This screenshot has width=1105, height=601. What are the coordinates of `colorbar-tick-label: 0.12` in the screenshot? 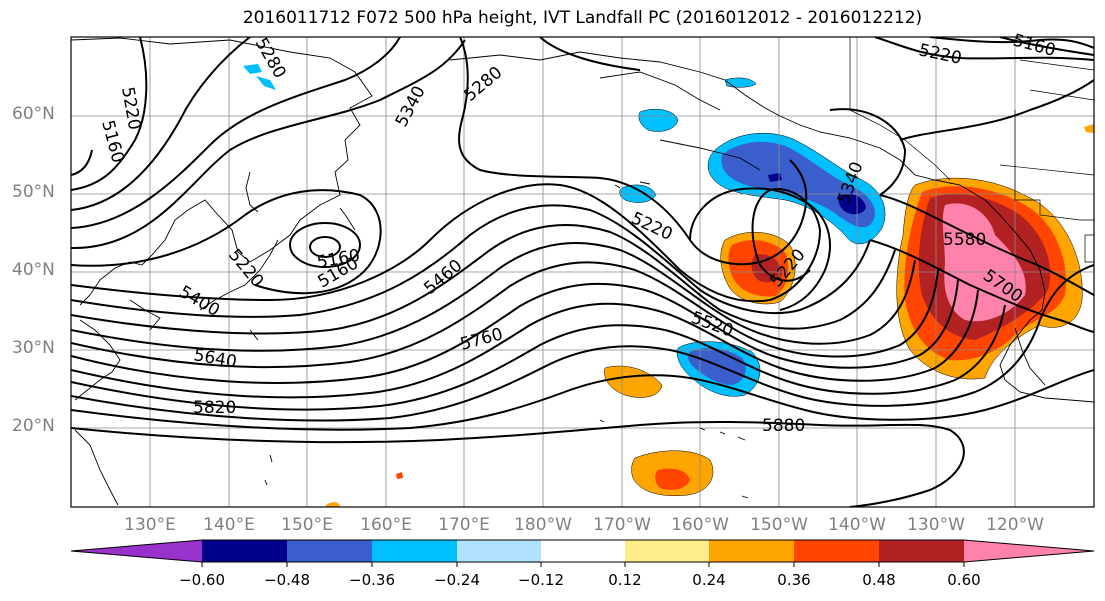 It's located at (625, 580).